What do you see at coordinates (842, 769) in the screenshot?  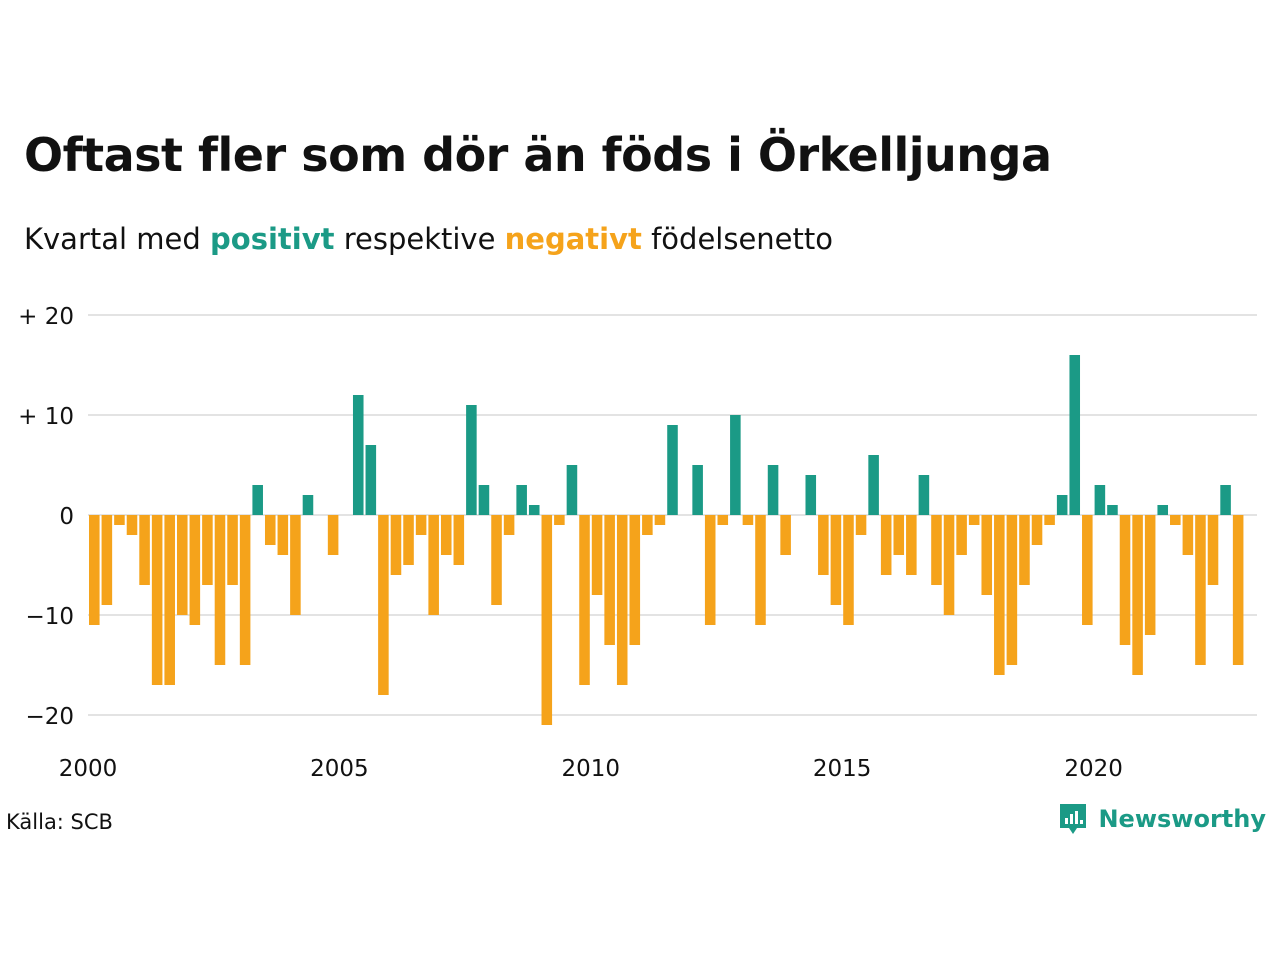 I see `x-tick-label: 2015` at bounding box center [842, 769].